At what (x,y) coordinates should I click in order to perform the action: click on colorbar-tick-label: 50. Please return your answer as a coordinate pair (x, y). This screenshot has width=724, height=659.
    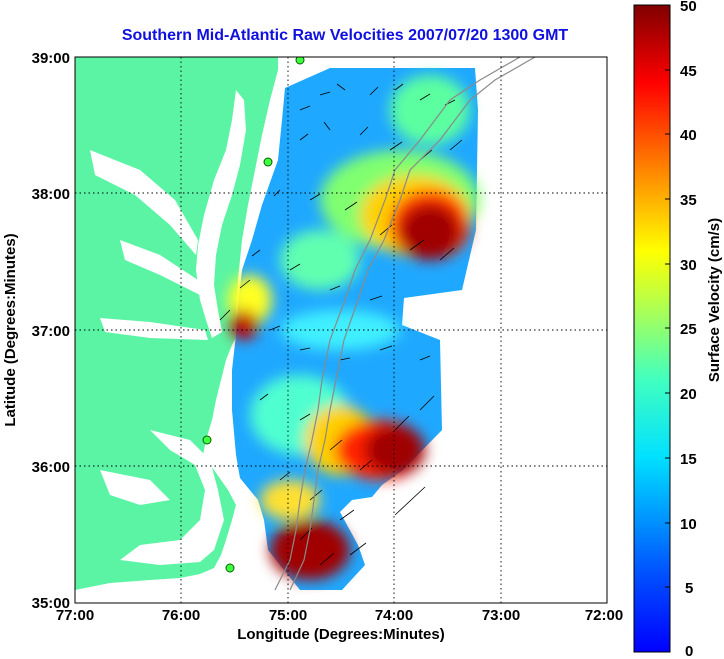
    Looking at the image, I should click on (688, 7).